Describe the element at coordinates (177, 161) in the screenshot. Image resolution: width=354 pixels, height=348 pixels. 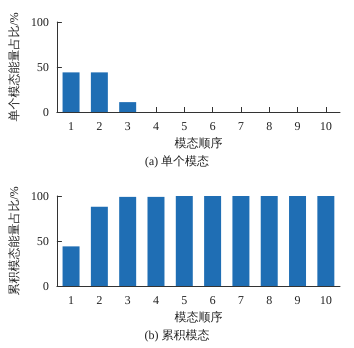
I see `text: (a) 单个模态` at that location.